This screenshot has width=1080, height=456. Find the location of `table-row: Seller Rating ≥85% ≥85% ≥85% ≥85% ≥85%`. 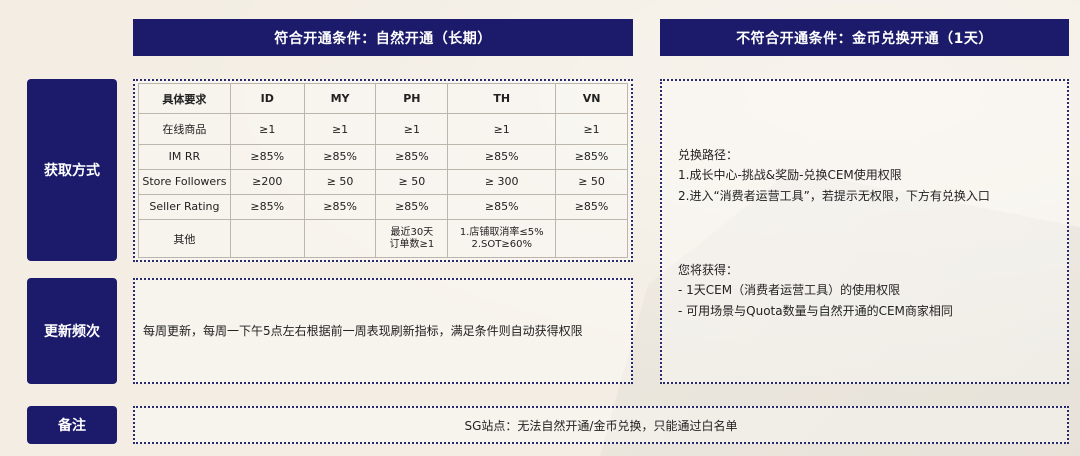

table-row: Seller Rating ≥85% ≥85% ≥85% ≥85% ≥85% is located at coordinates (383, 207).